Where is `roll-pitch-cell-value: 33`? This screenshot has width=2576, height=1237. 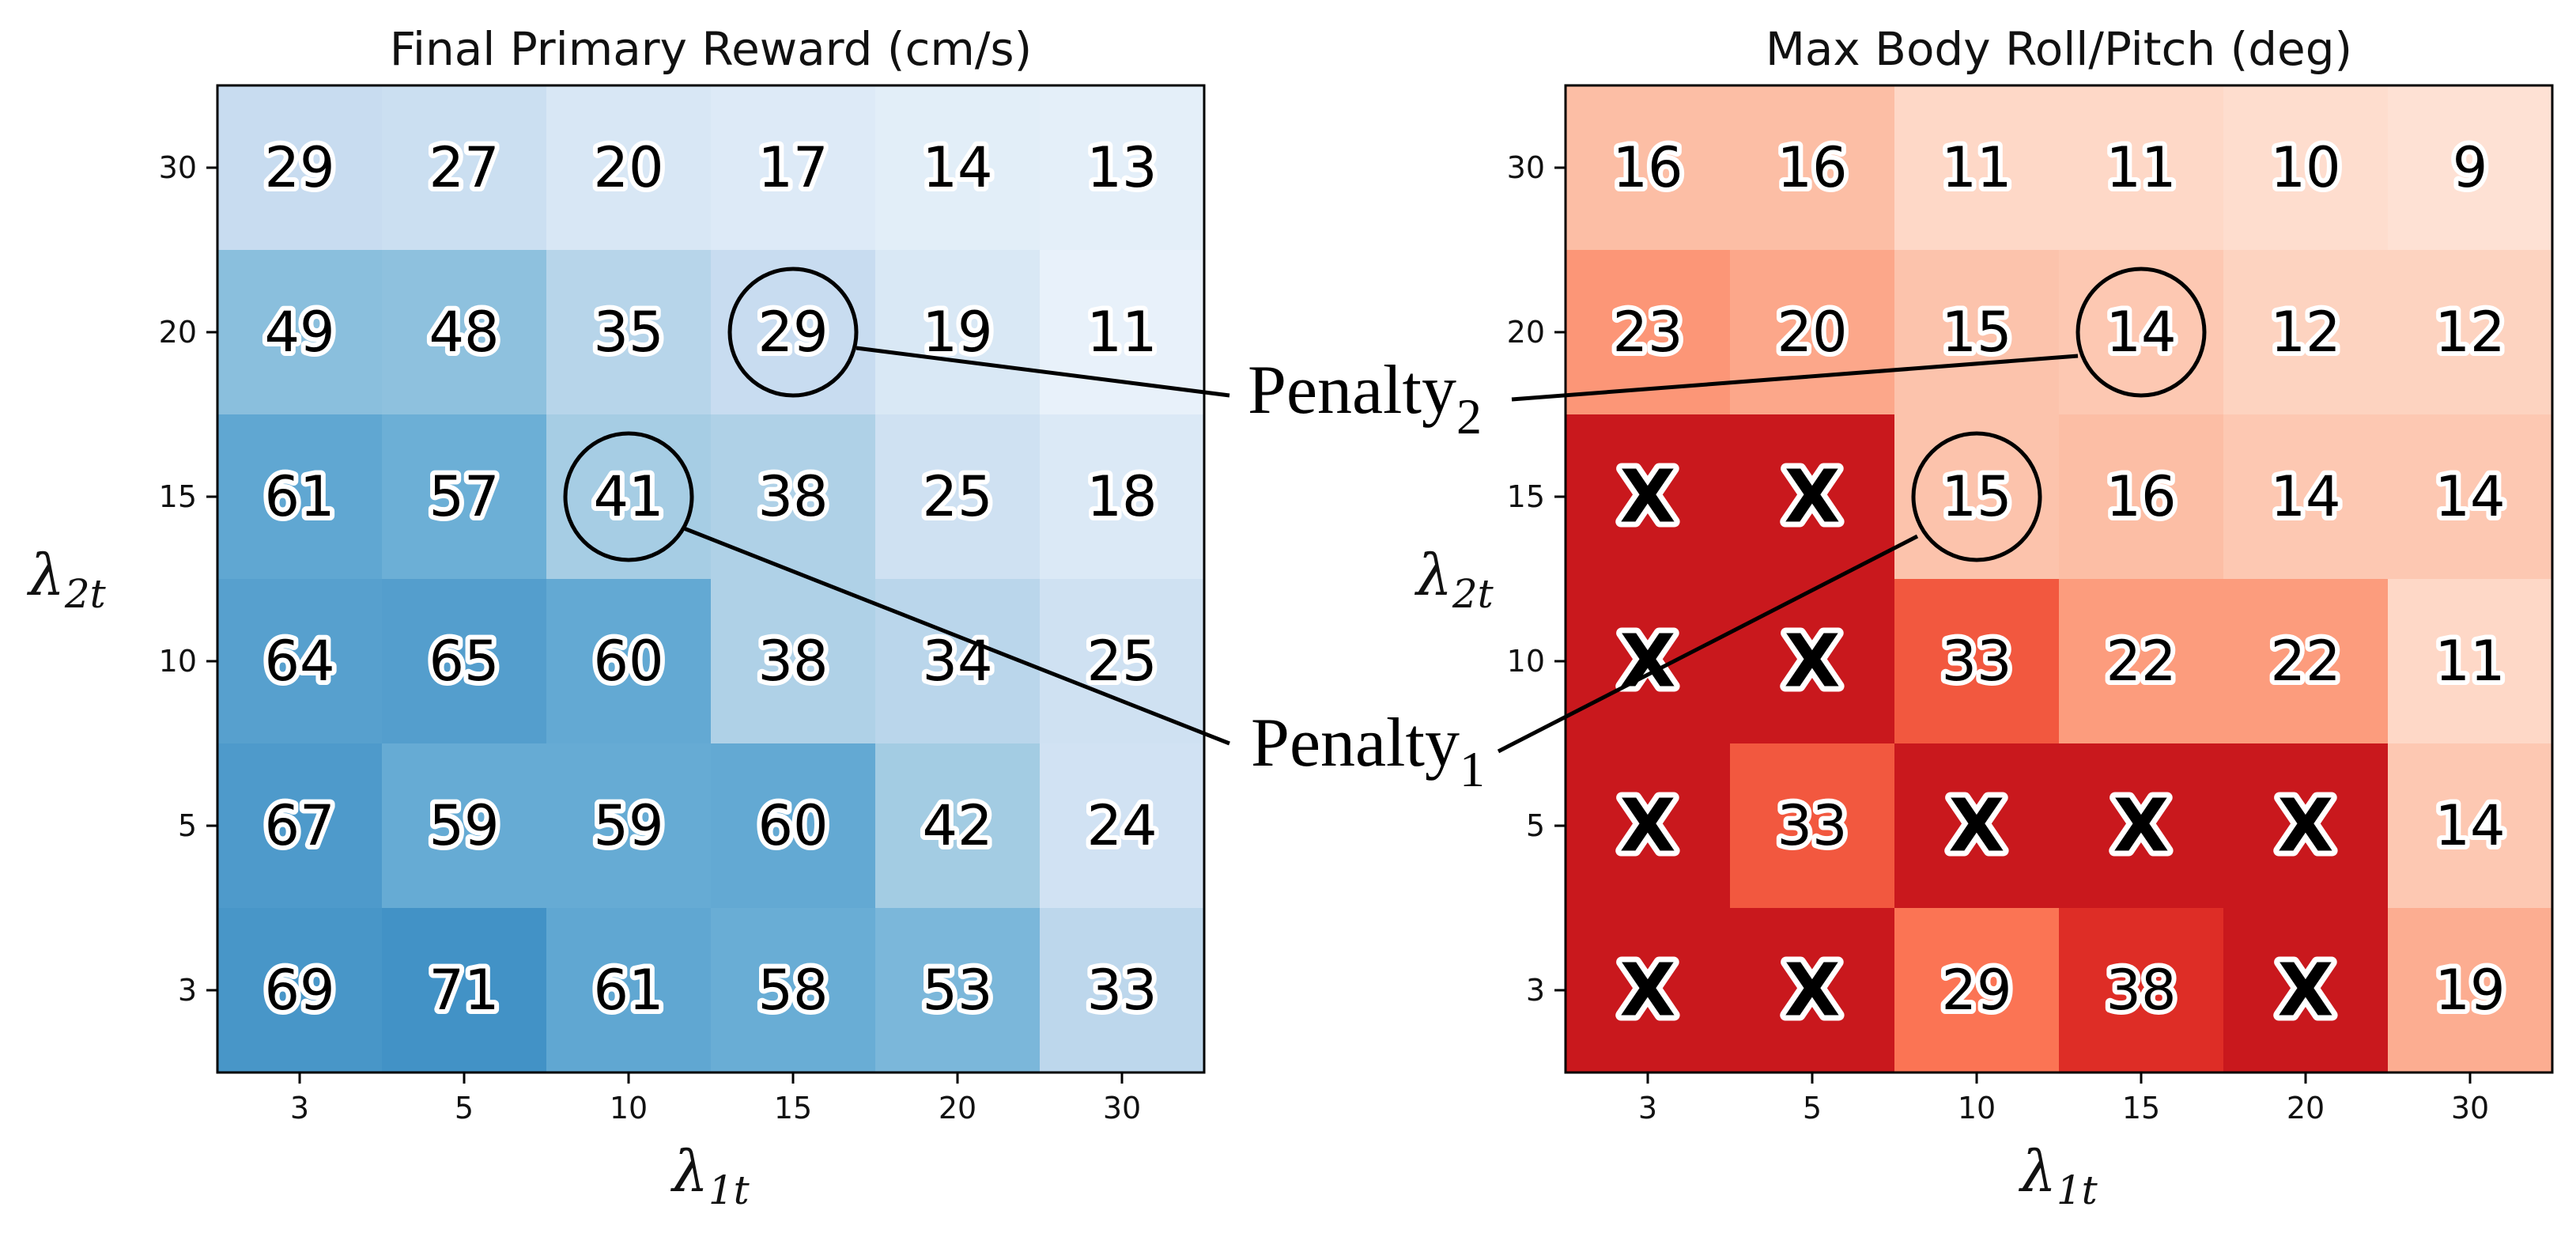 roll-pitch-cell-value: 33 is located at coordinates (1812, 826).